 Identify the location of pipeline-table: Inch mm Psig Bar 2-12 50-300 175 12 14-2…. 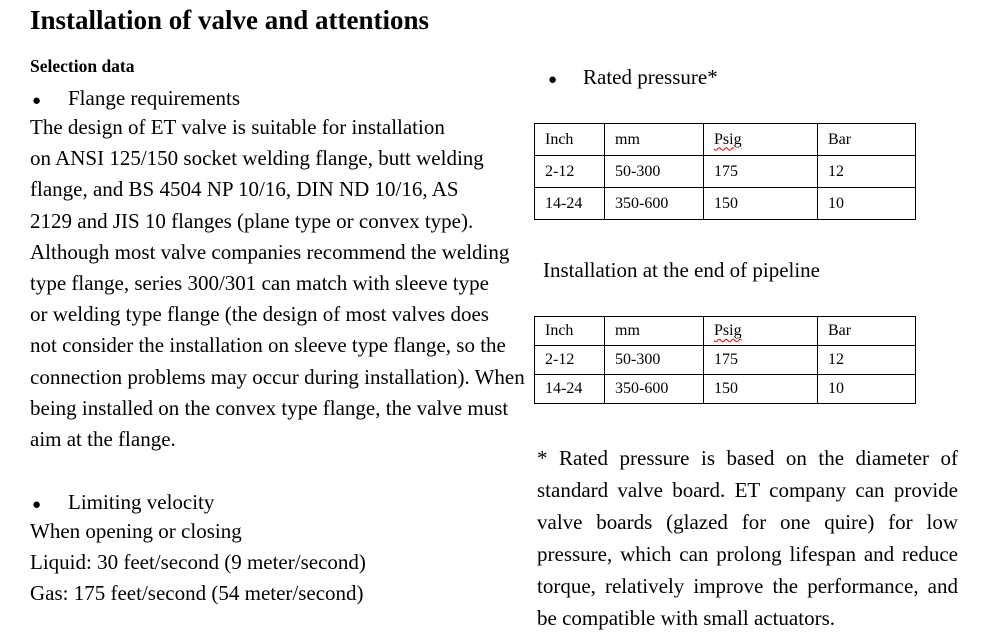
(725, 360).